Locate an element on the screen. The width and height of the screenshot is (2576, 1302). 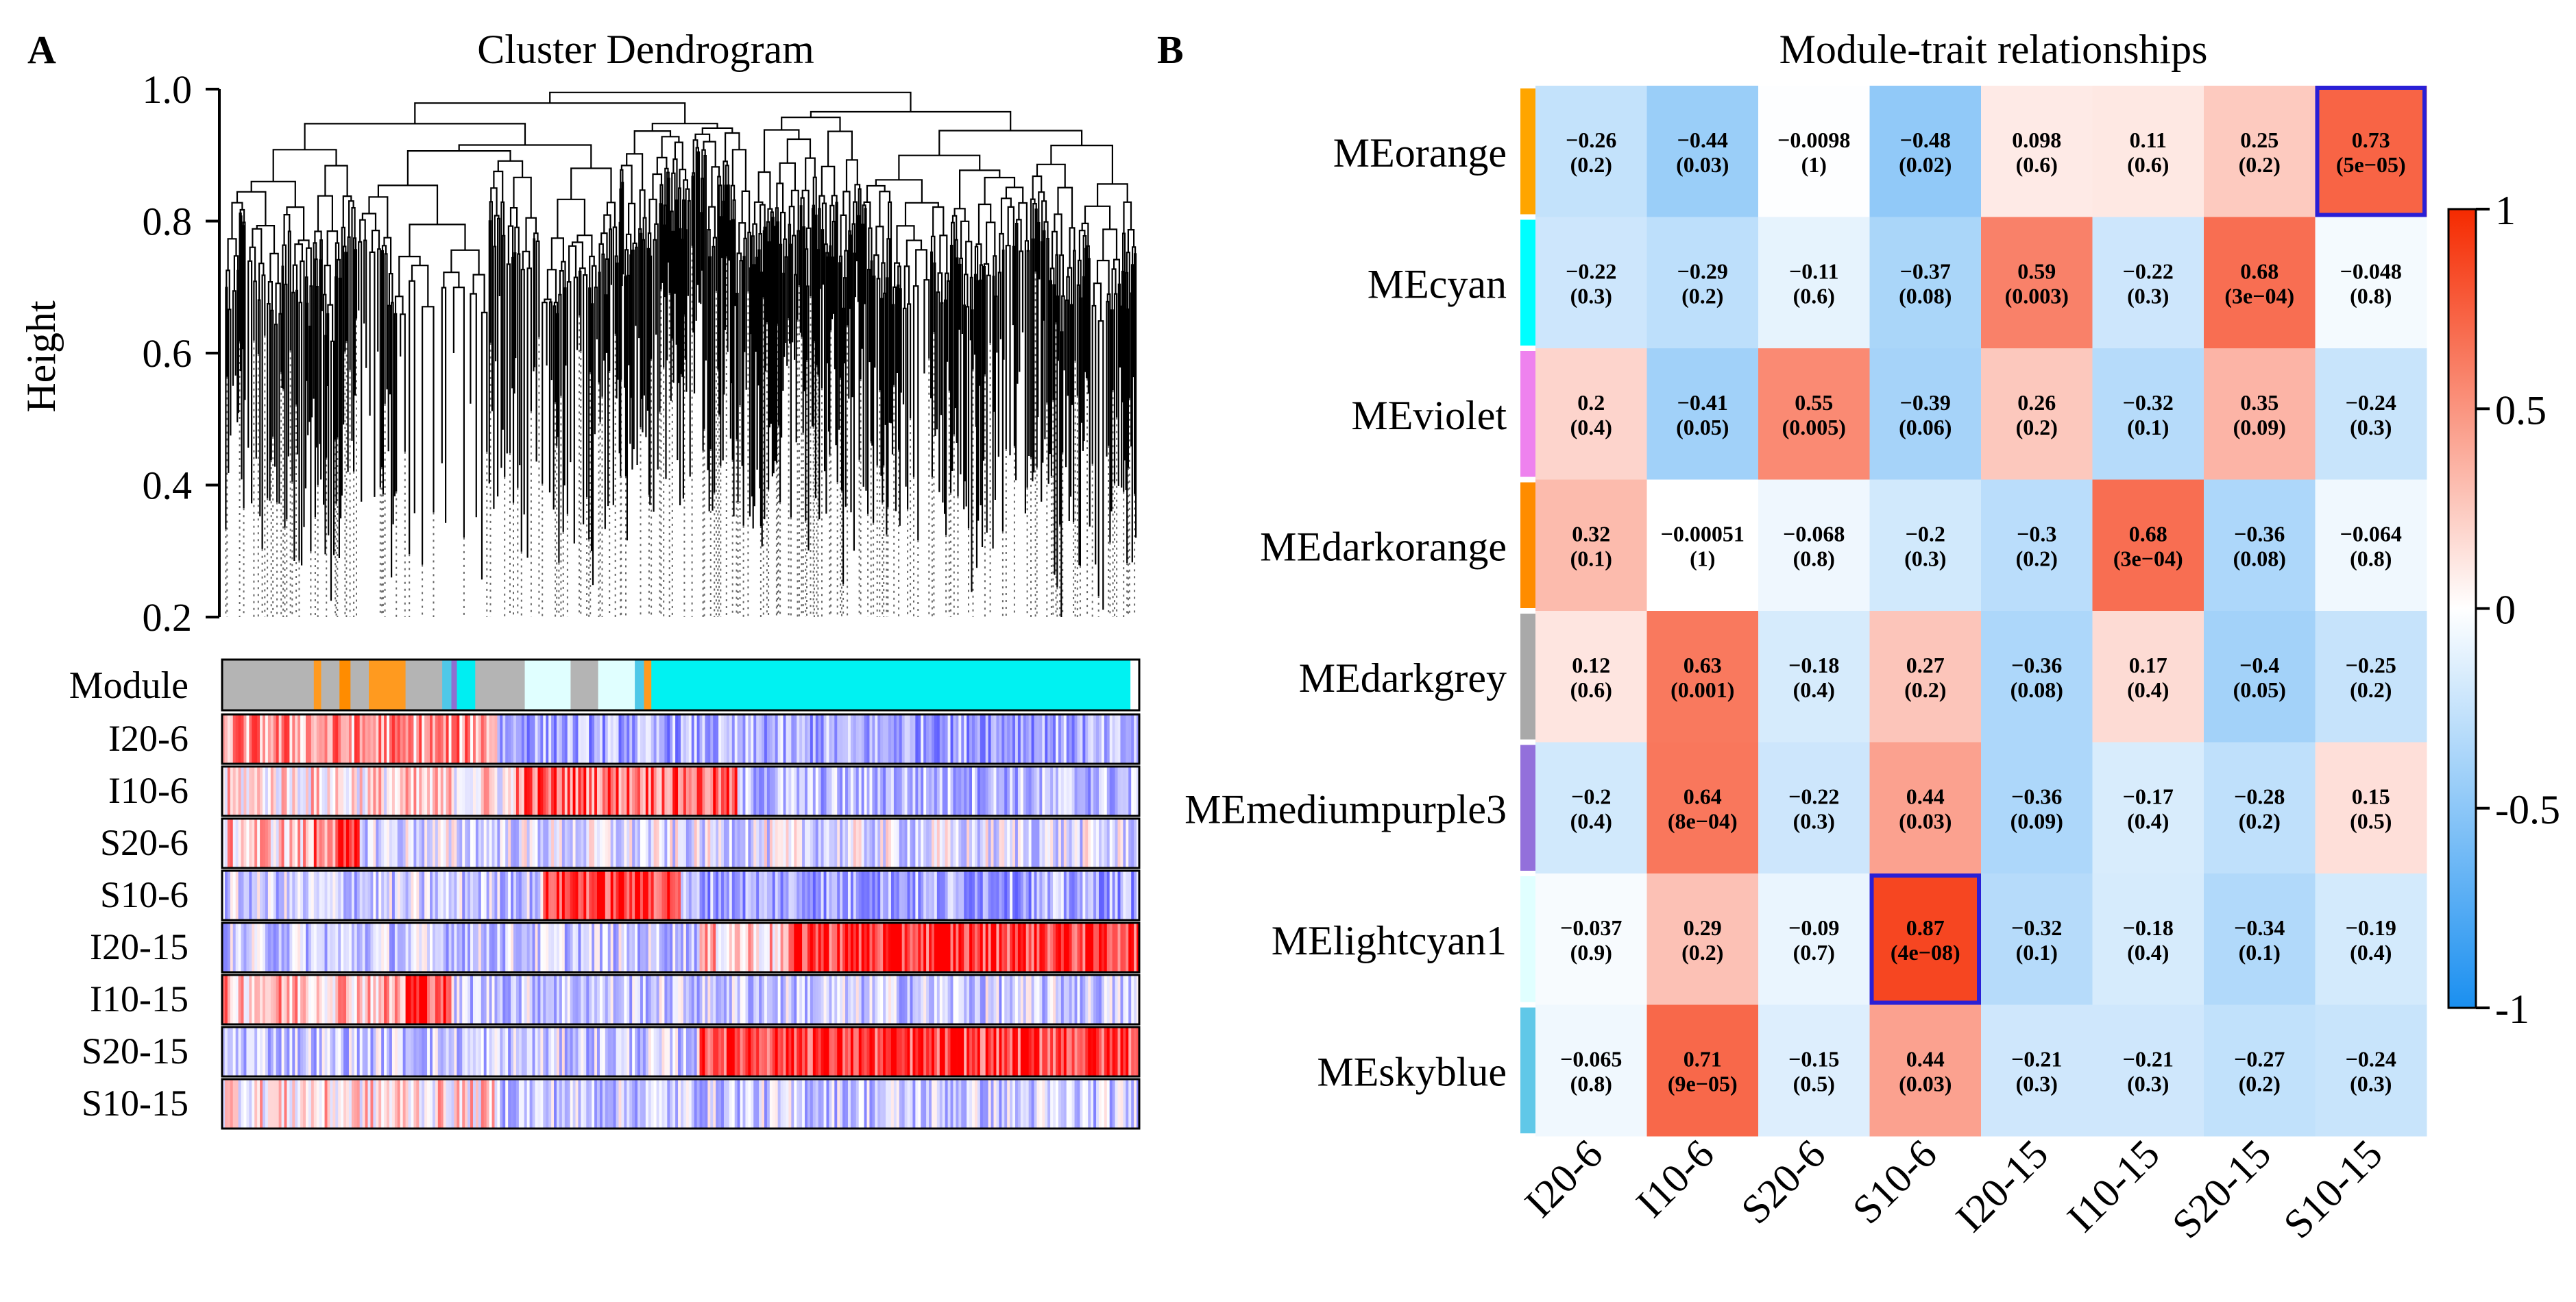
module-segment is located at coordinates (447, 685).